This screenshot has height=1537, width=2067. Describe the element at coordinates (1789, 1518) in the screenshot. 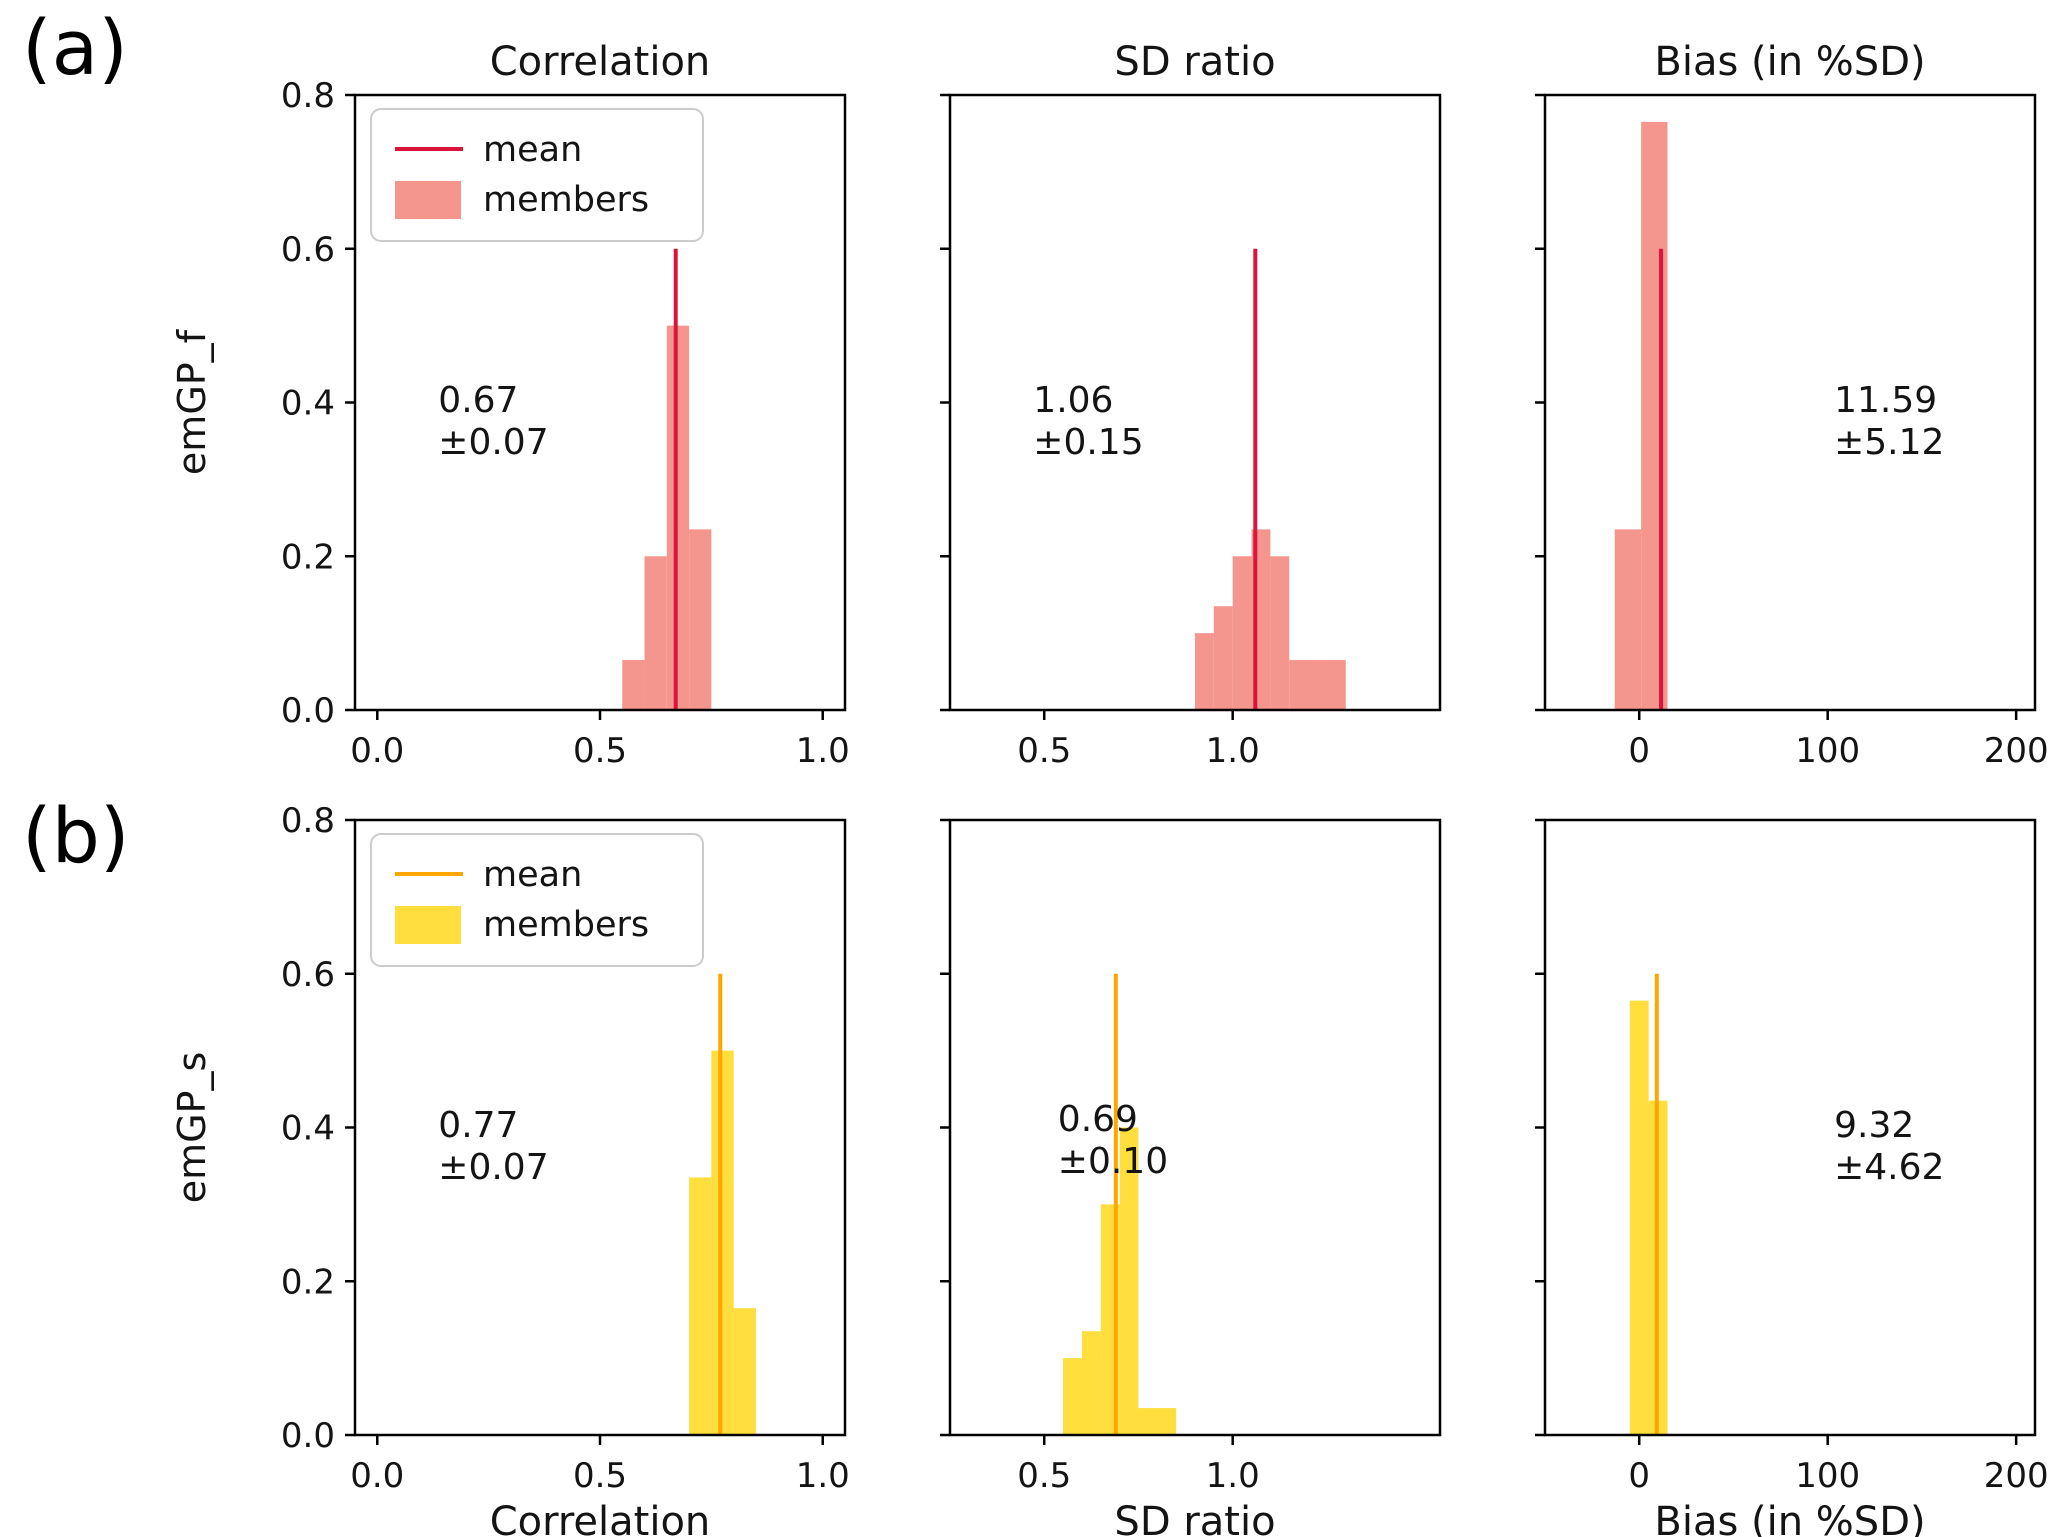

I see `x-axis-label: Bias (in %SD)` at that location.